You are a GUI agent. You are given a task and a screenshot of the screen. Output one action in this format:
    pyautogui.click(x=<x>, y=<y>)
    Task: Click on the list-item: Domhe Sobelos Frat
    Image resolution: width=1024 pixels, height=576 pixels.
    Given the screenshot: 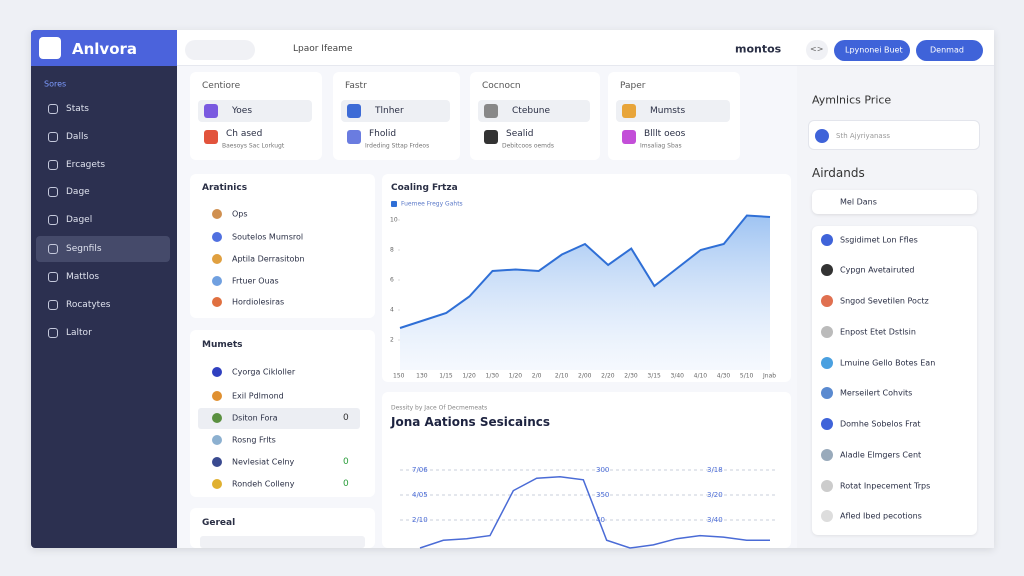 What is the action you would take?
    pyautogui.click(x=880, y=424)
    